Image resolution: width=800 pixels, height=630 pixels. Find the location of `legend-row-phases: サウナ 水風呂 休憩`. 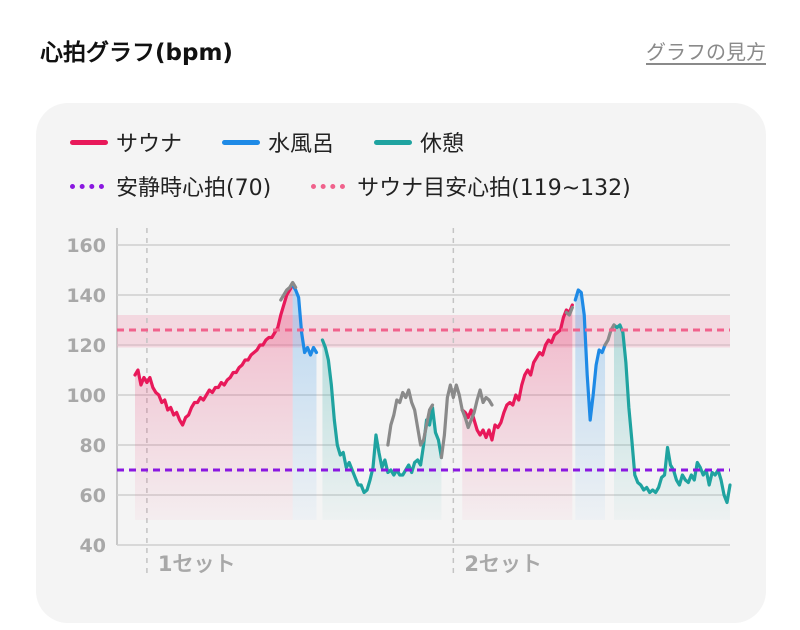

legend-row-phases: サウナ 水風呂 休憩 is located at coordinates (287, 142).